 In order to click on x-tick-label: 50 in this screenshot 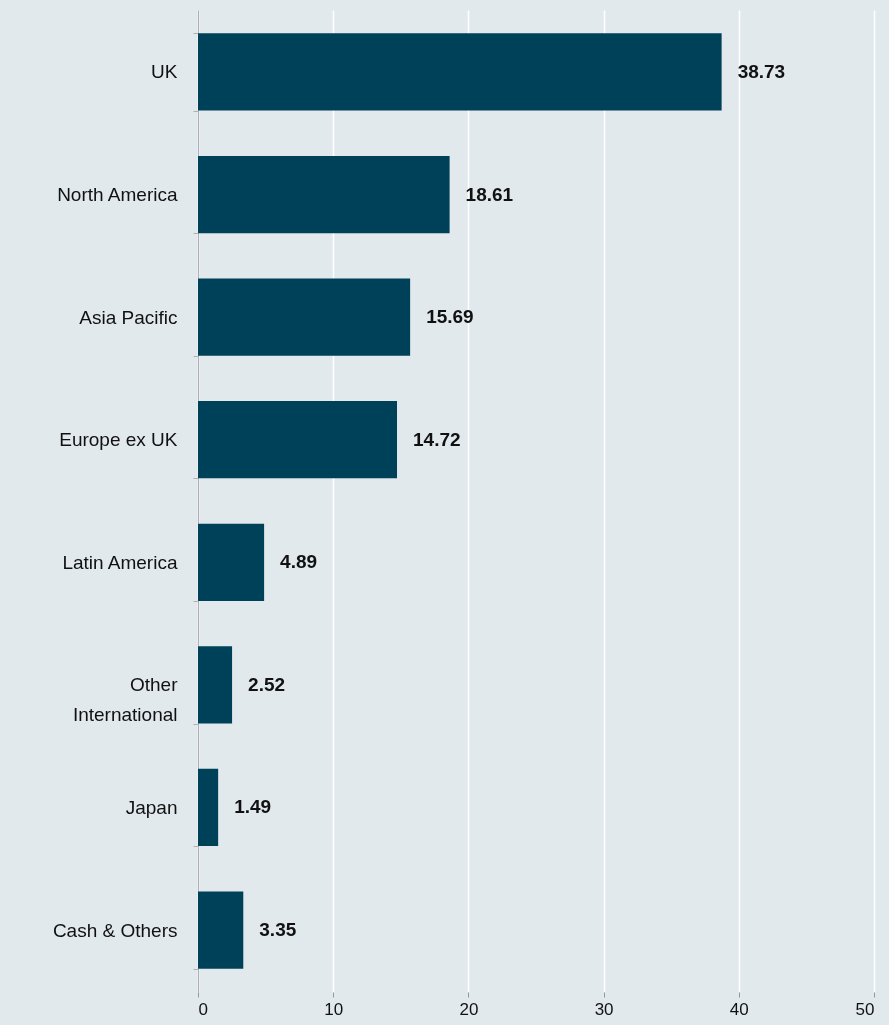, I will do `click(865, 1009)`.